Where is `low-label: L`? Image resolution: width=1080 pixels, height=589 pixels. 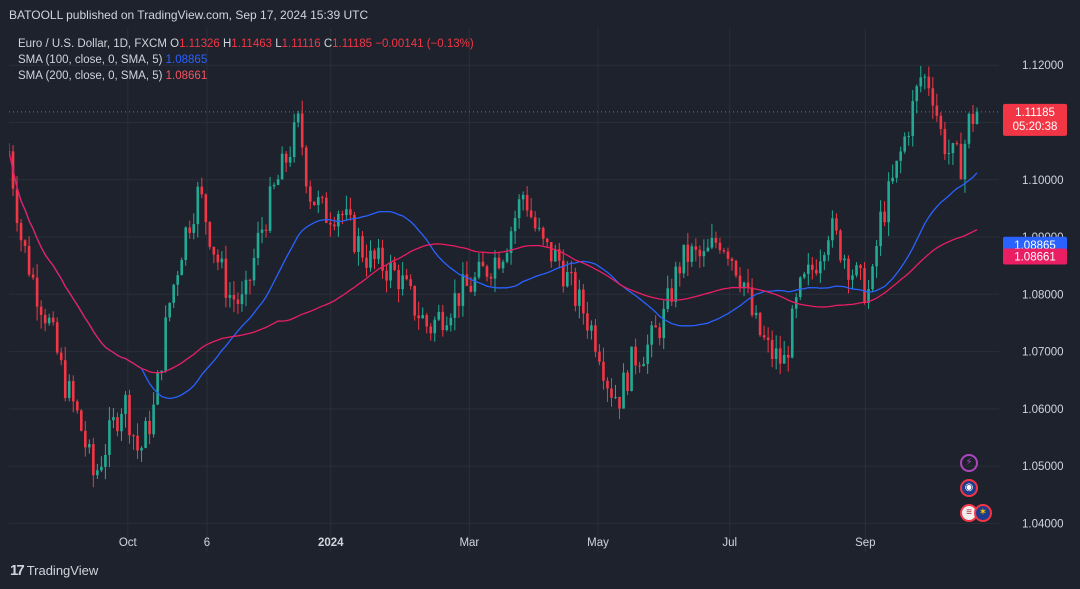 low-label: L is located at coordinates (278, 44).